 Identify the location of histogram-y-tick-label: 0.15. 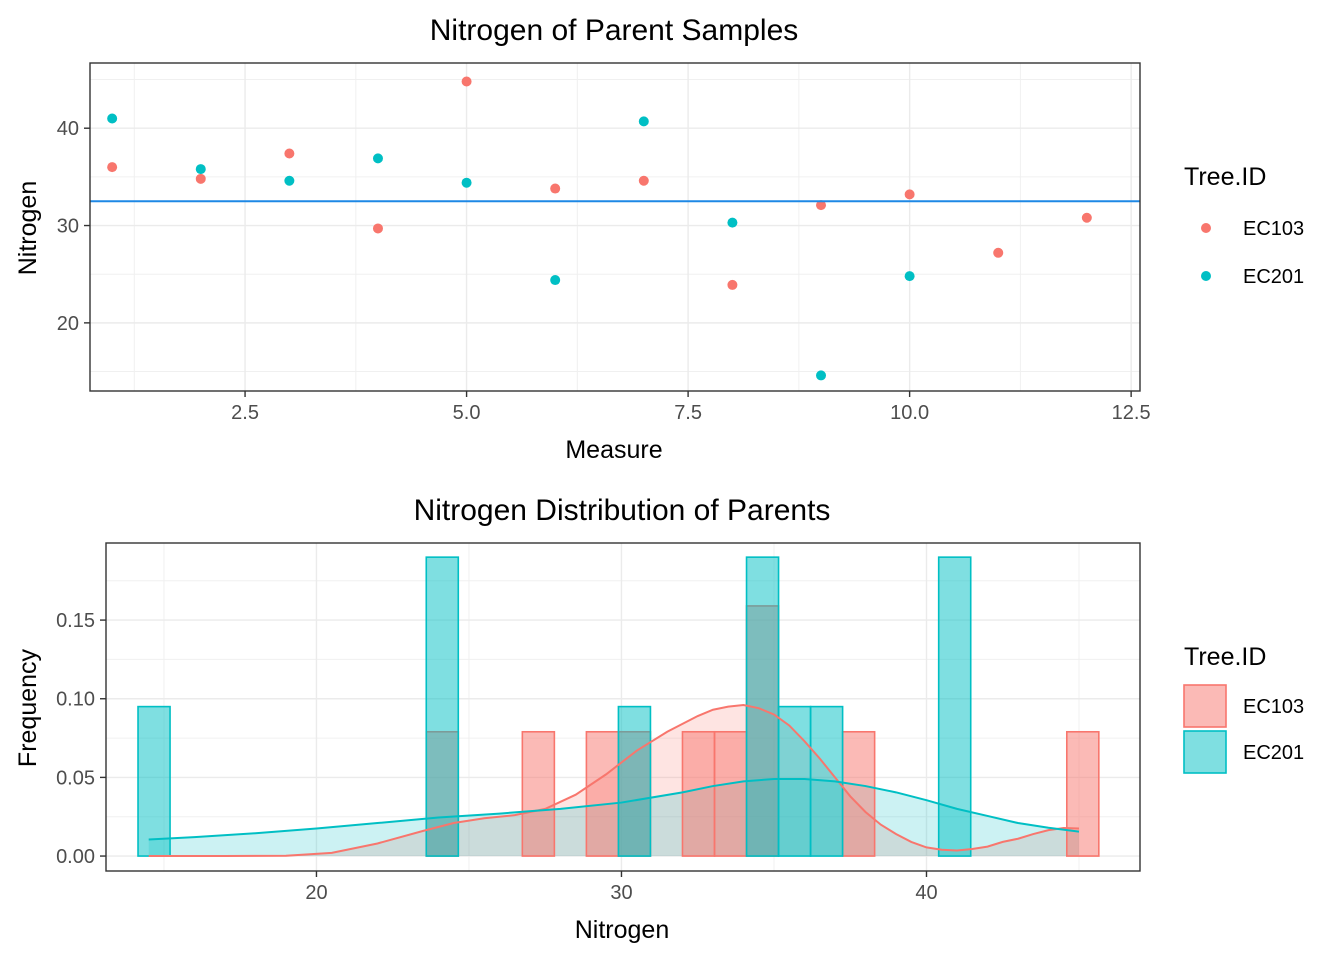
(75, 621).